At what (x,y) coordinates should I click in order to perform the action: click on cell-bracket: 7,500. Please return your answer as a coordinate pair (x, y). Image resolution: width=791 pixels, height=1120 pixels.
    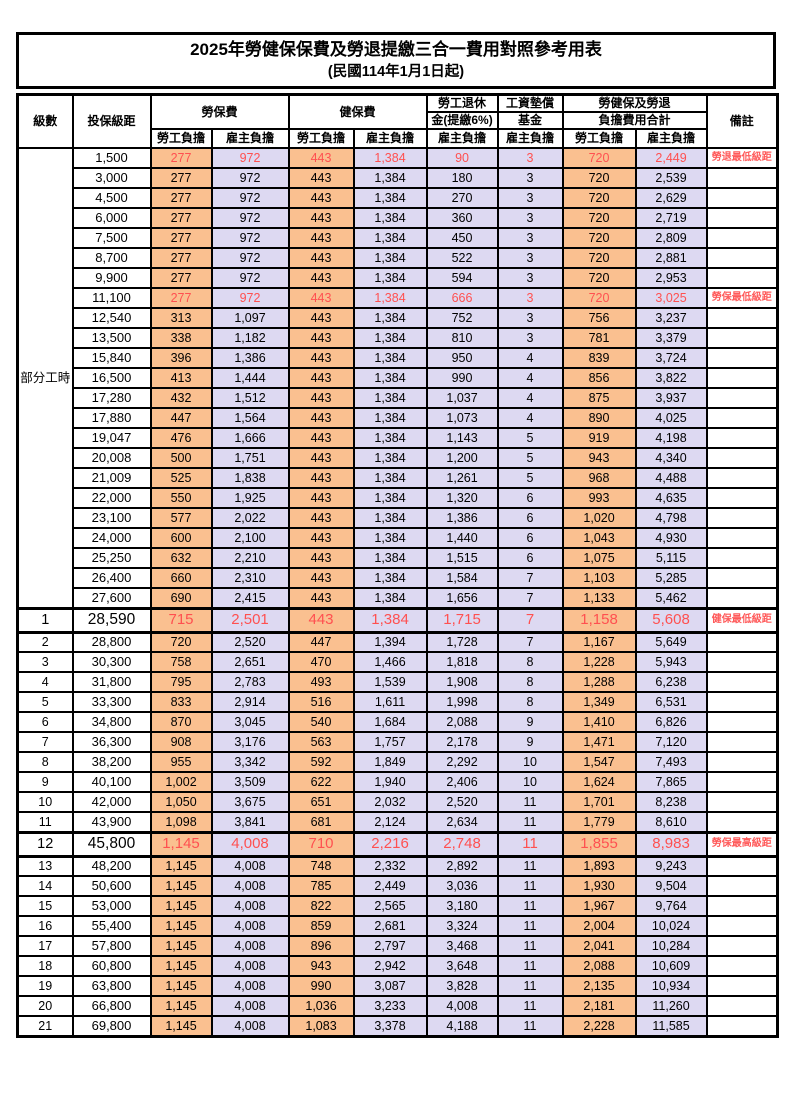
    Looking at the image, I should click on (111, 238).